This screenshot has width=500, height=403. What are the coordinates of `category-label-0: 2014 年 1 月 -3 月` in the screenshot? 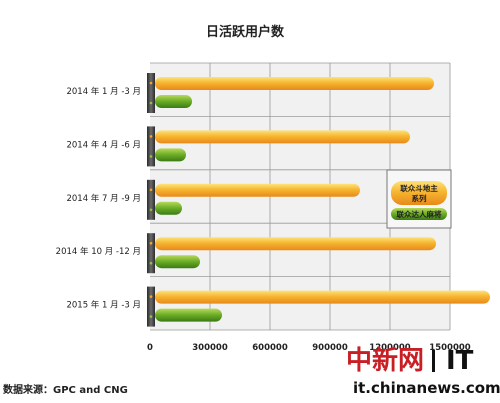 It's located at (103, 91).